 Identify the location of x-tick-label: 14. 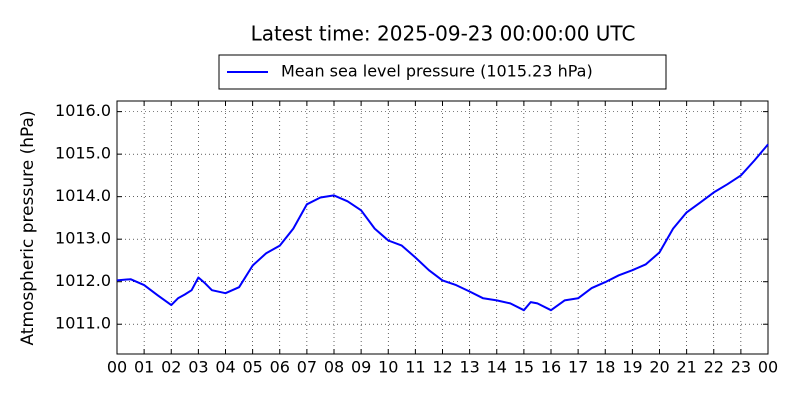
(497, 367).